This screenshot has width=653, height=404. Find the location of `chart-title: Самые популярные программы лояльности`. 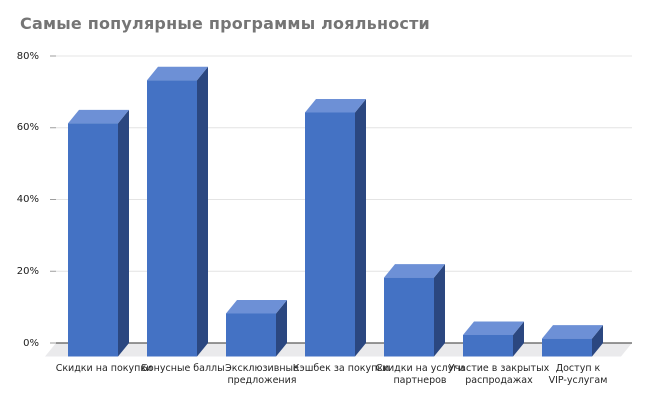

chart-title: Самые популярные программы лояльности is located at coordinates (225, 23).